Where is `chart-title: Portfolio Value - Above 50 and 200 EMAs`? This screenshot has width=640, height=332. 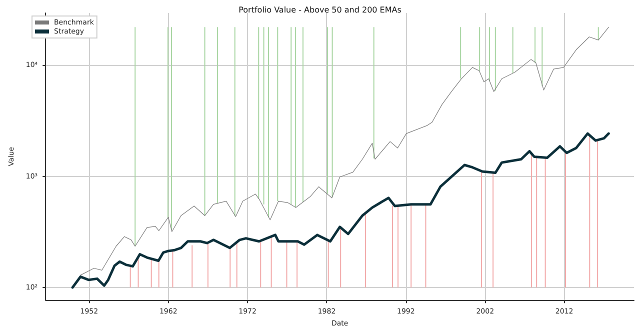 chart-title: Portfolio Value - Above 50 and 200 EMAs is located at coordinates (320, 10).